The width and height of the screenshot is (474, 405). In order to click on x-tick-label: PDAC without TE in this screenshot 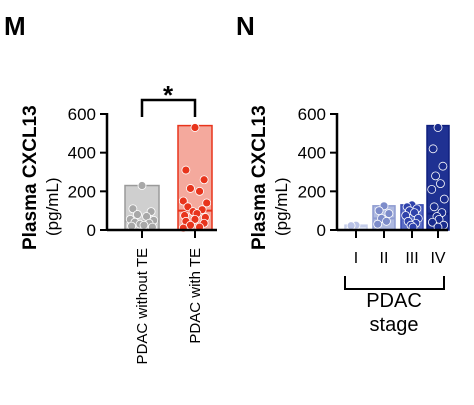, I will do `click(142, 306)`.